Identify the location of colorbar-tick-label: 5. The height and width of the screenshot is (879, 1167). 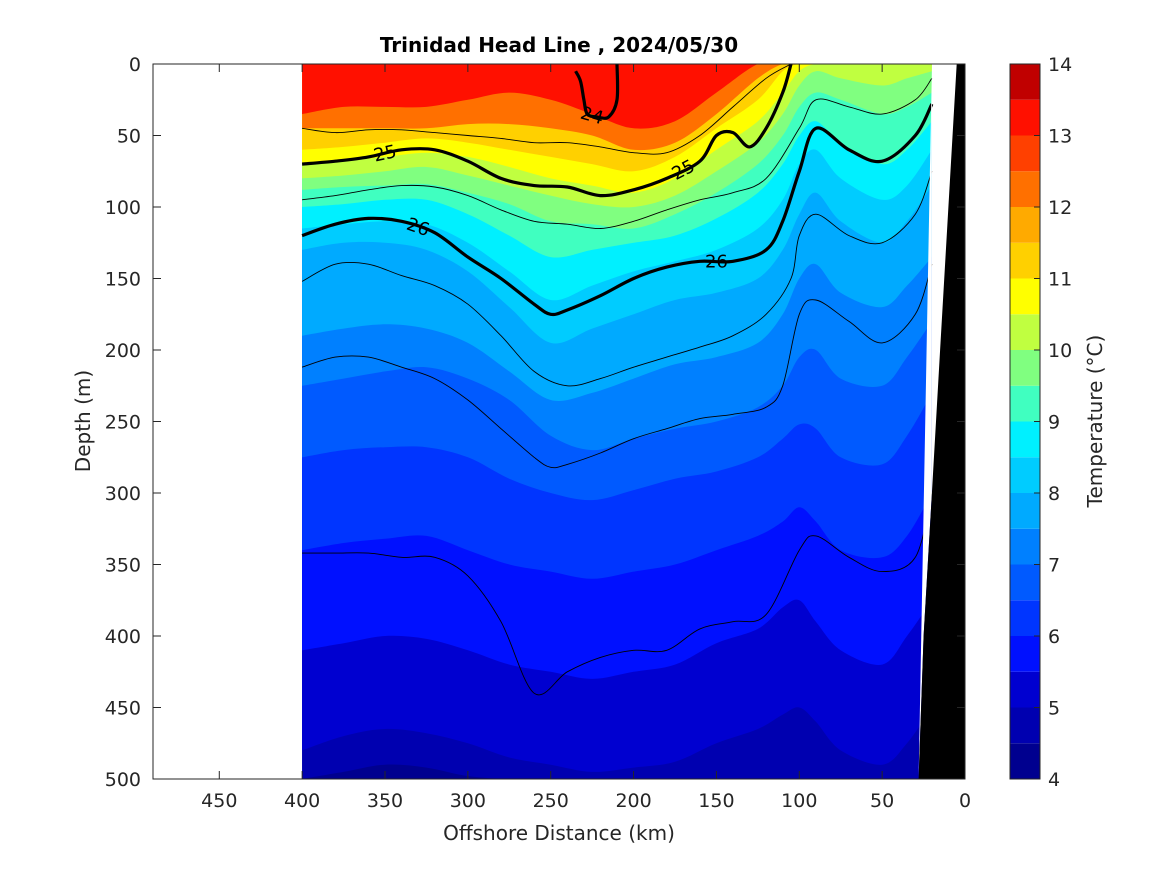
(1054, 709).